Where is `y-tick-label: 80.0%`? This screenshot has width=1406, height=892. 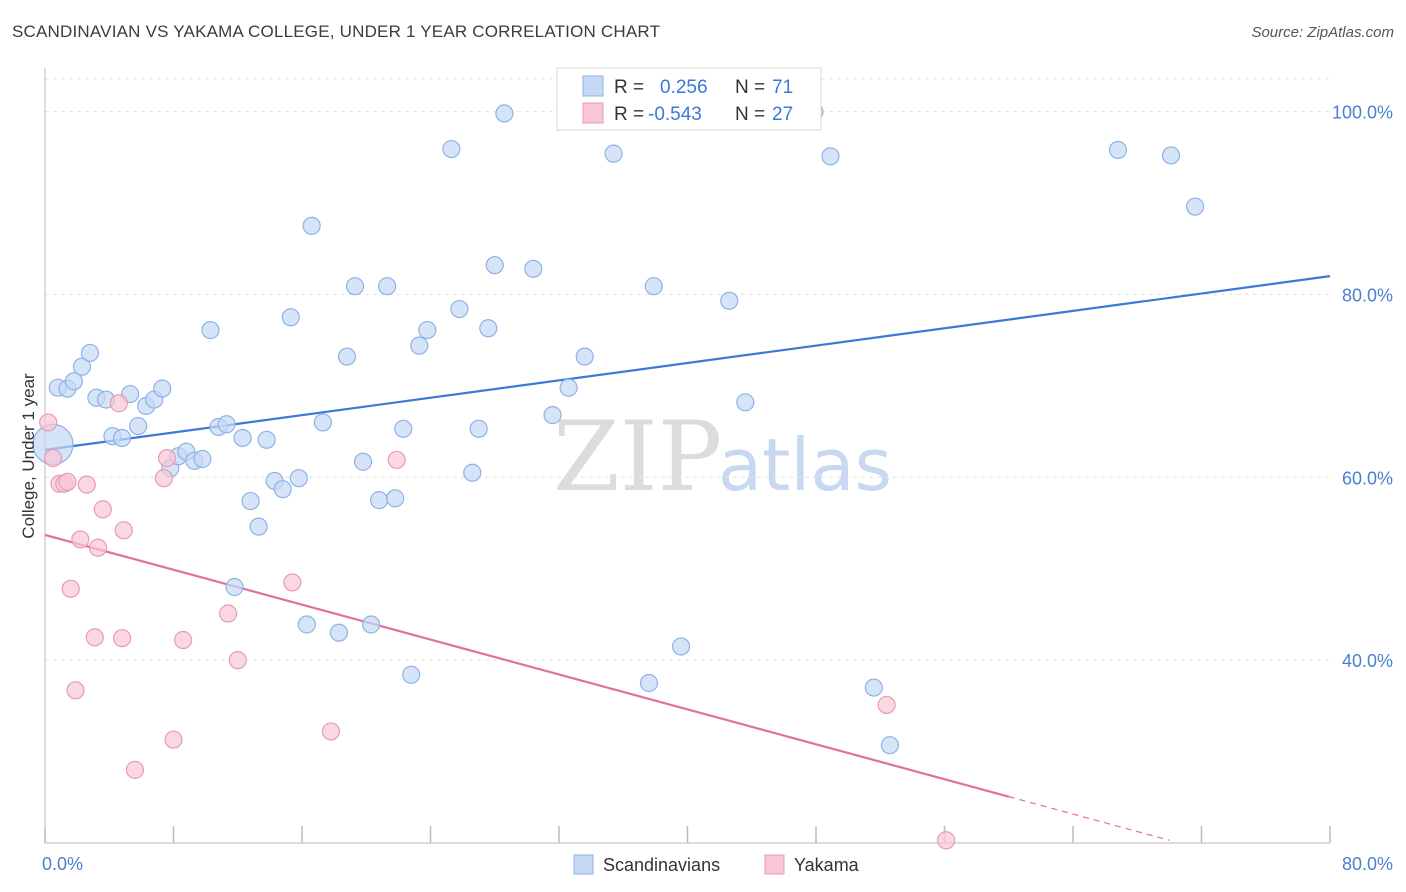
y-tick-label: 80.0% is located at coordinates (1367, 295).